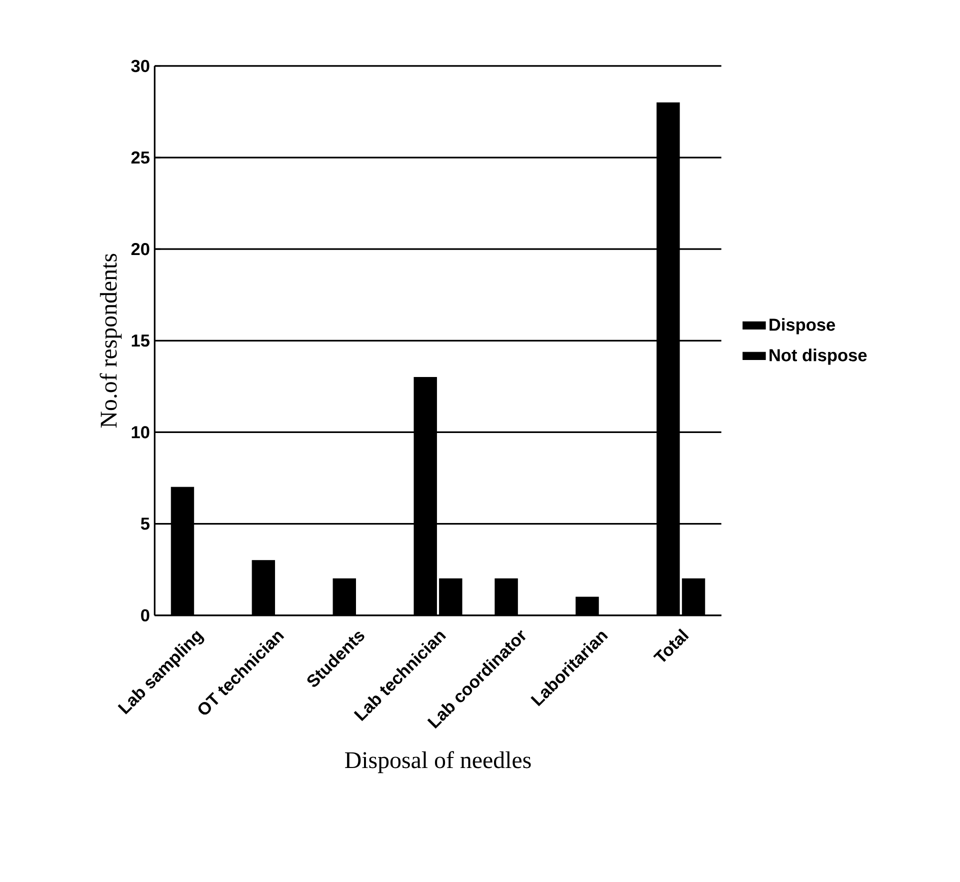  What do you see at coordinates (140, 66) in the screenshot?
I see `y-tick-label: 30` at bounding box center [140, 66].